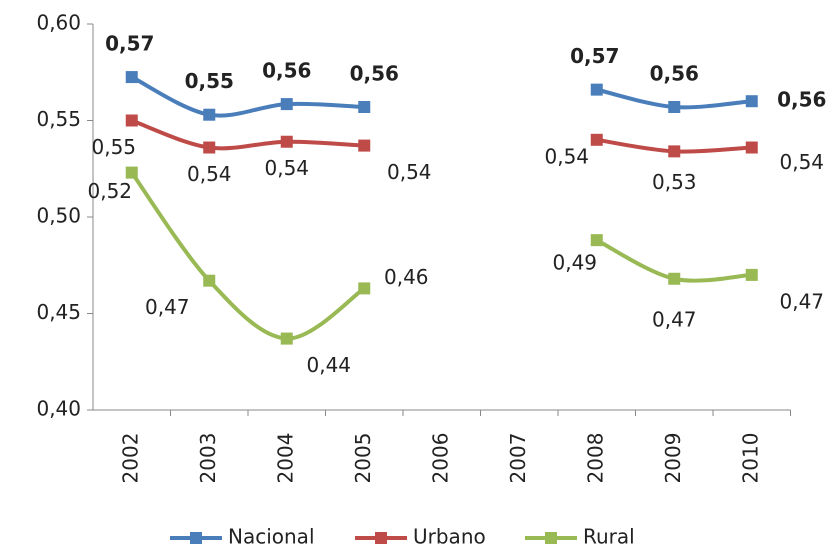  I want to click on y-tick-label: 0,55, so click(58, 119).